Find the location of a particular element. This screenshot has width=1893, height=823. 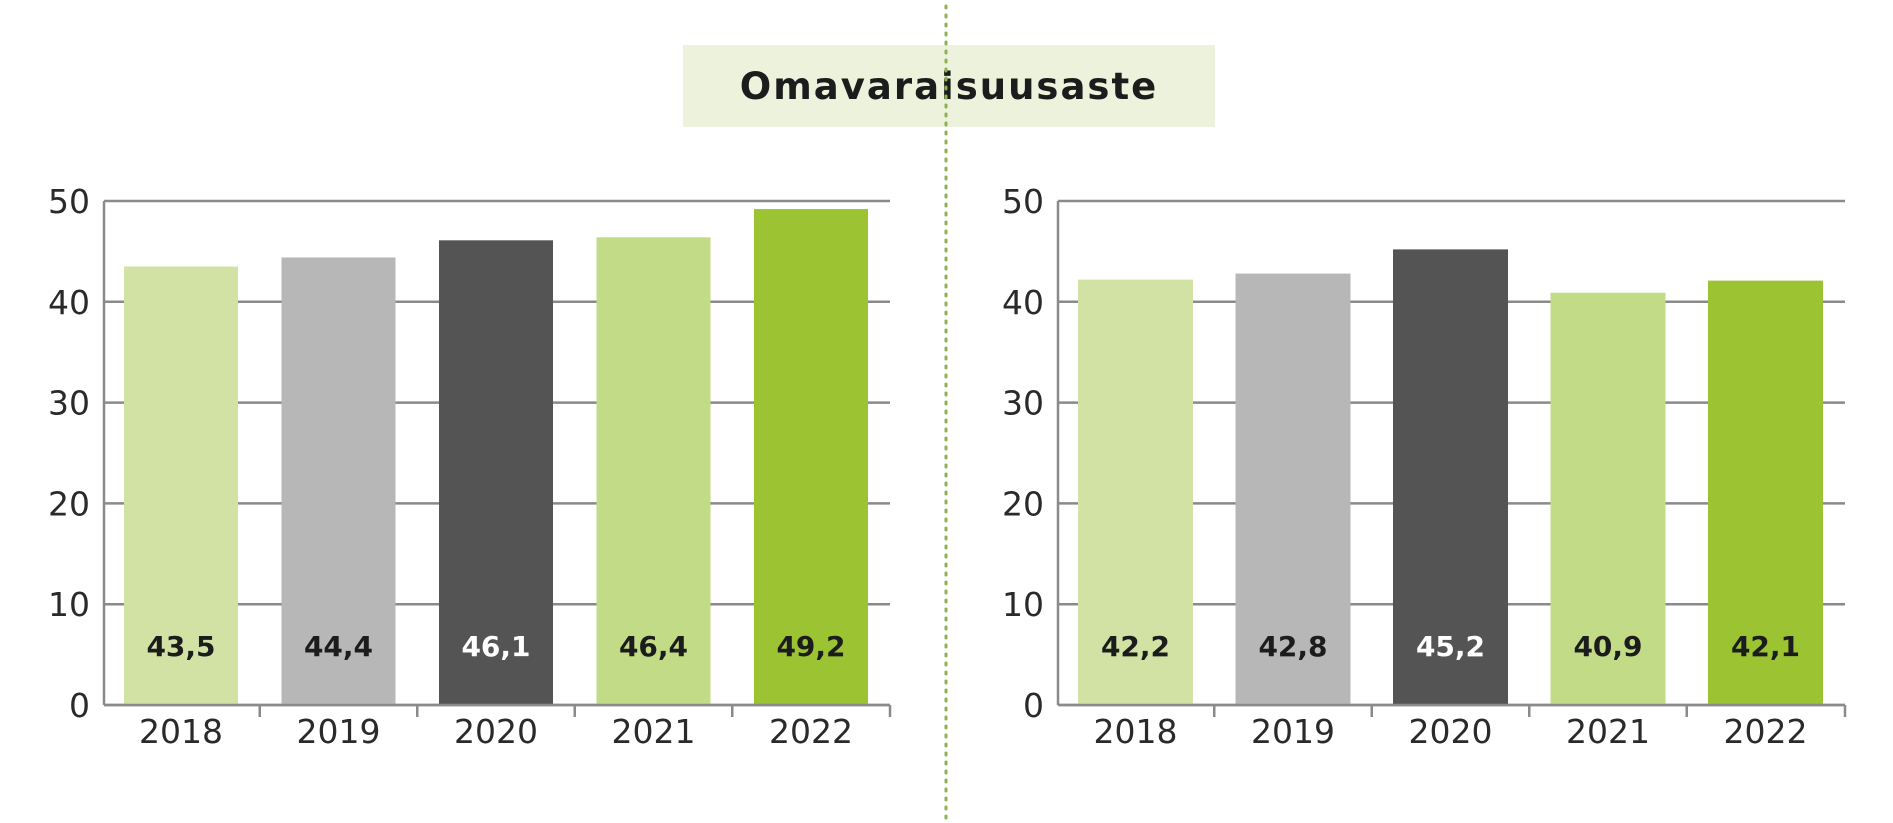

title-box: Omavaraisuusaste is located at coordinates (949, 86).